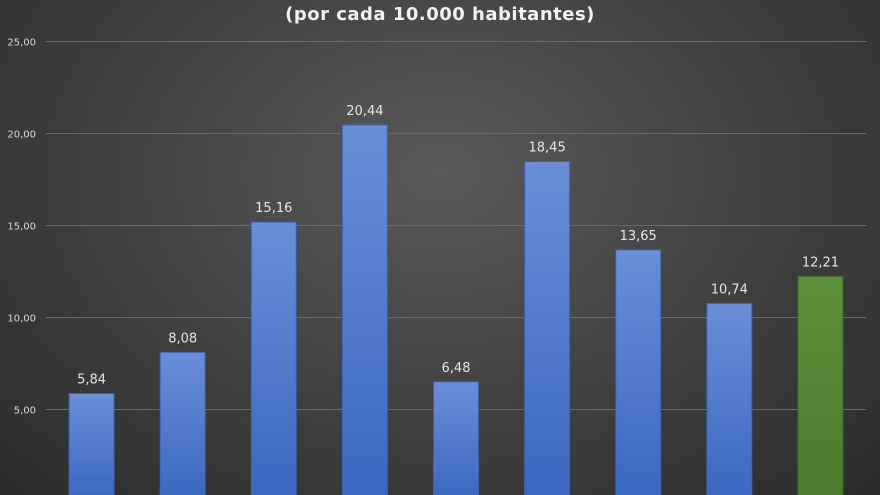 This screenshot has height=495, width=880. I want to click on y-tick-label: 5,00, so click(25, 411).